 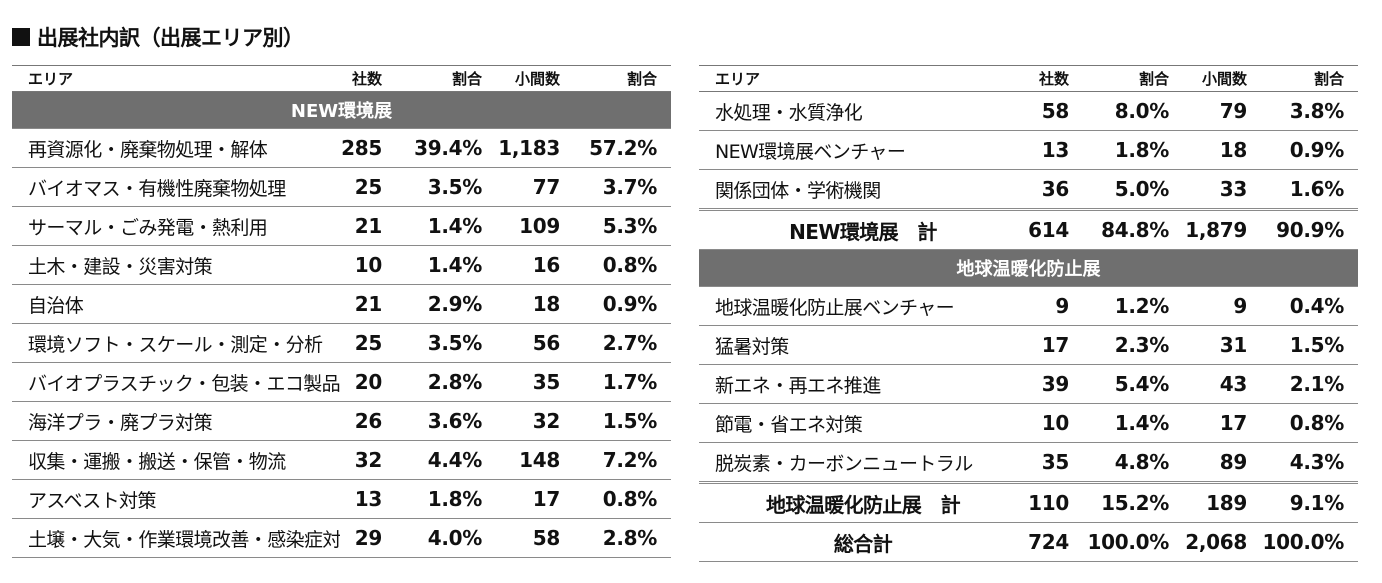 What do you see at coordinates (1302, 229) in the screenshot?
I see `subtotal-ratio2: 90.9%` at bounding box center [1302, 229].